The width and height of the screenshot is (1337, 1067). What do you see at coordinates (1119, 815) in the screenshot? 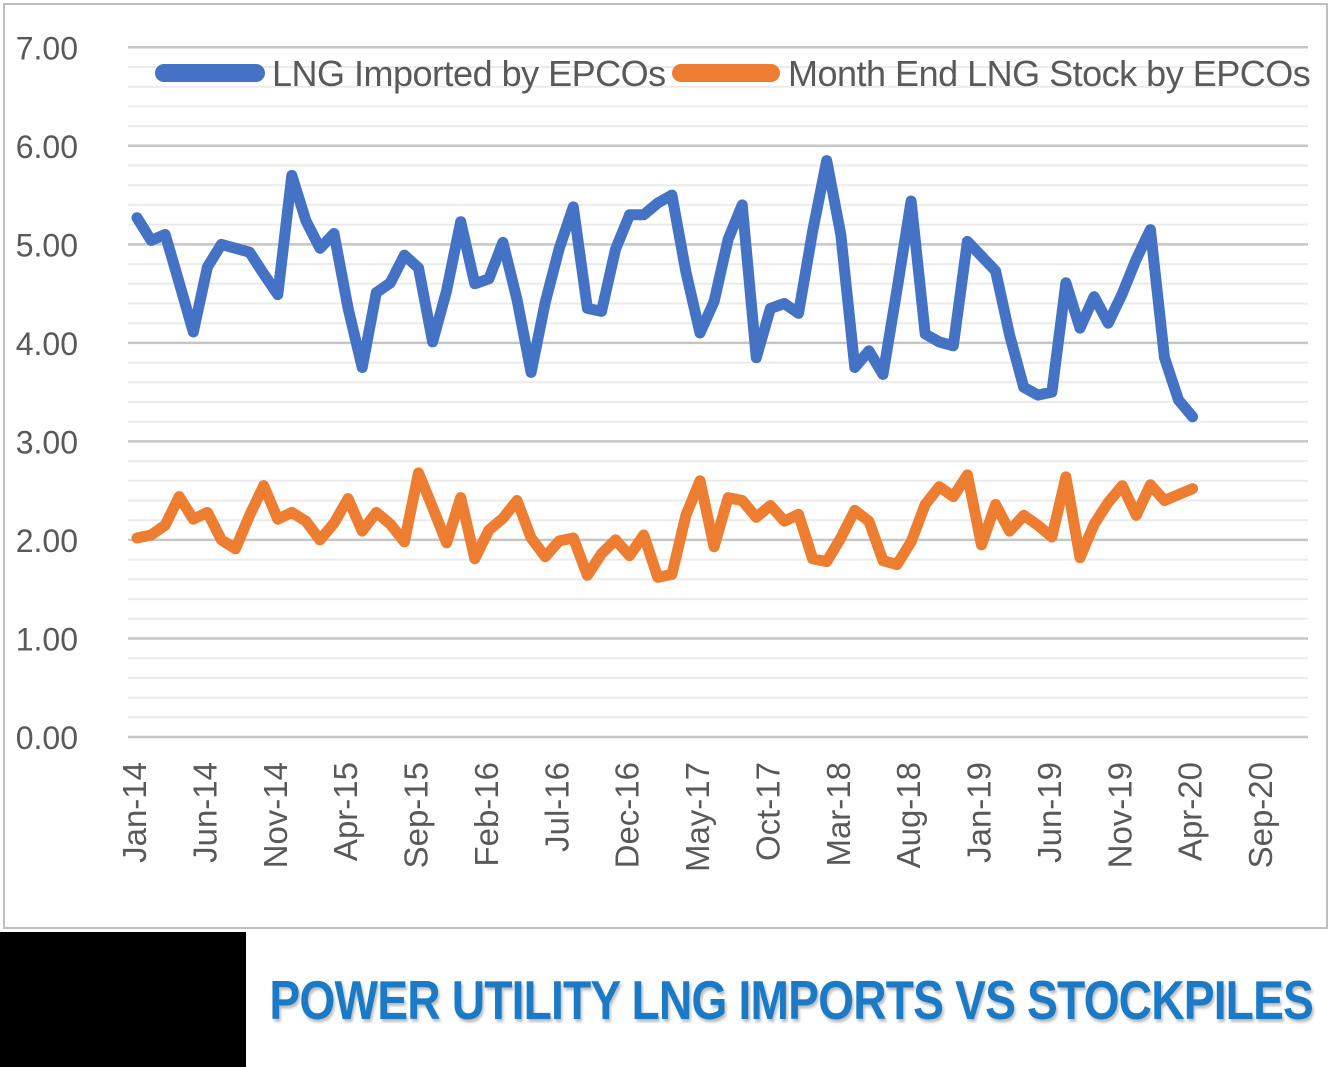
I see `x-axis-label: Nov-19` at bounding box center [1119, 815].